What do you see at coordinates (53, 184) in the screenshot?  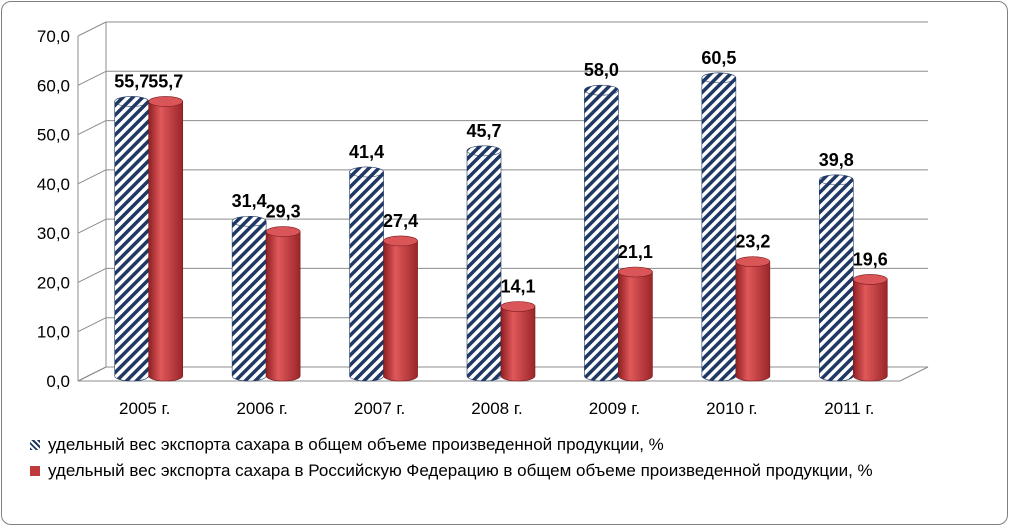 I see `y-tick-label: 40,0` at bounding box center [53, 184].